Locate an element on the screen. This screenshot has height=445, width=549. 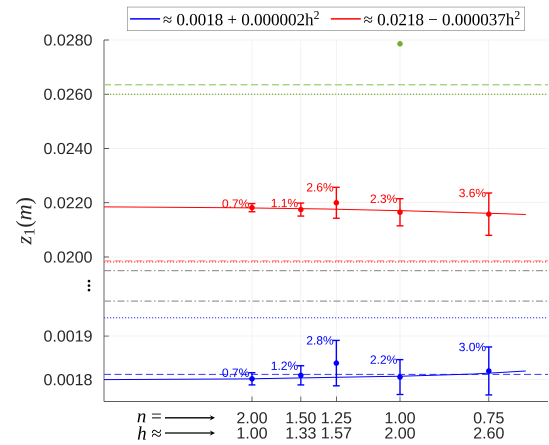
line-series is located at coordinates (315, 210).